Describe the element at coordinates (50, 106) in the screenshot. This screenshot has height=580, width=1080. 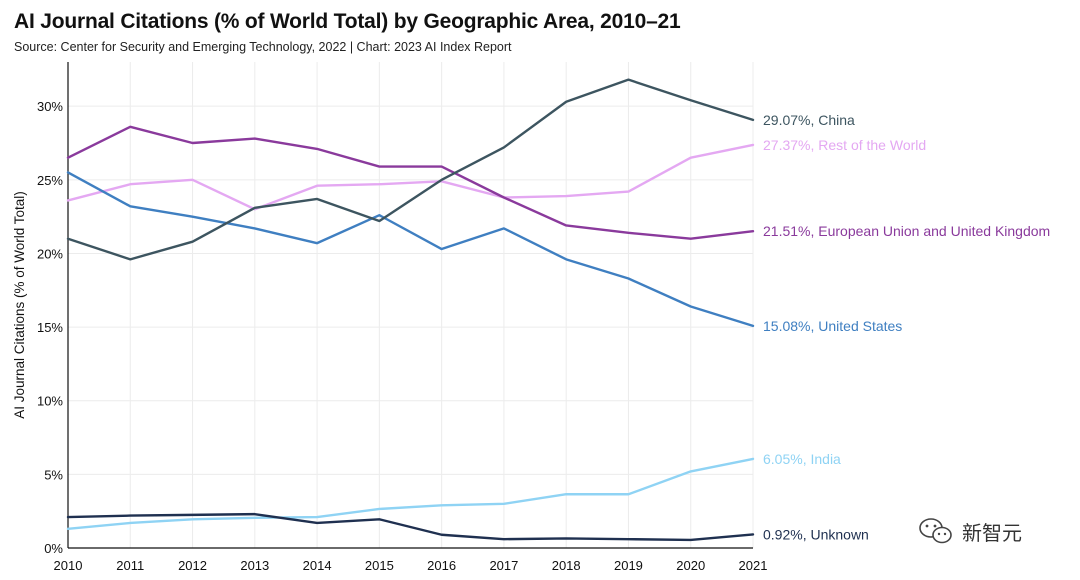
I see `y-tick-label: 30%` at that location.